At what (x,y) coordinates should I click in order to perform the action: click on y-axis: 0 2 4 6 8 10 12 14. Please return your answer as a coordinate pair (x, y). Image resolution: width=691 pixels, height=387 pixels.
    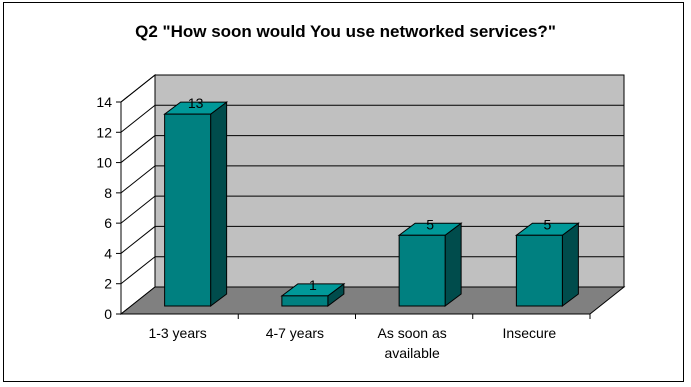
    Looking at the image, I should click on (109, 208).